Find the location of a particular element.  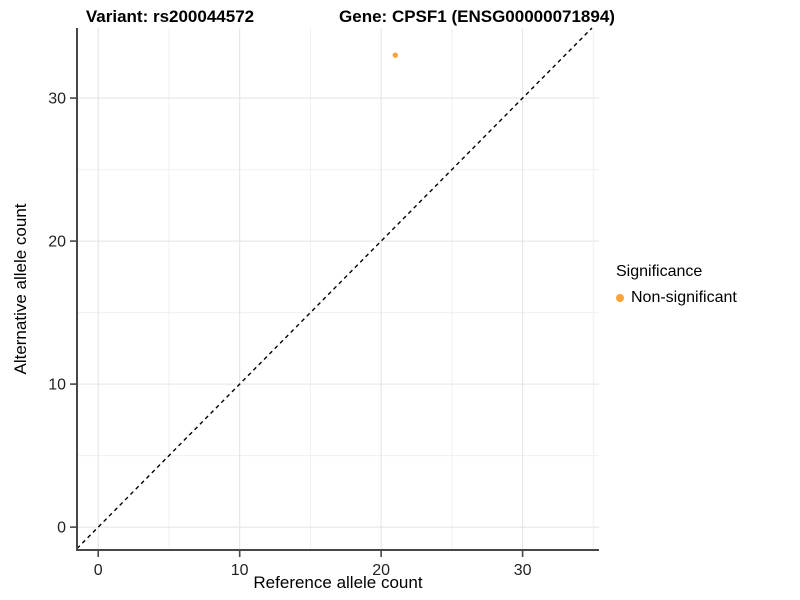

x-tick-label: 20 is located at coordinates (381, 570).